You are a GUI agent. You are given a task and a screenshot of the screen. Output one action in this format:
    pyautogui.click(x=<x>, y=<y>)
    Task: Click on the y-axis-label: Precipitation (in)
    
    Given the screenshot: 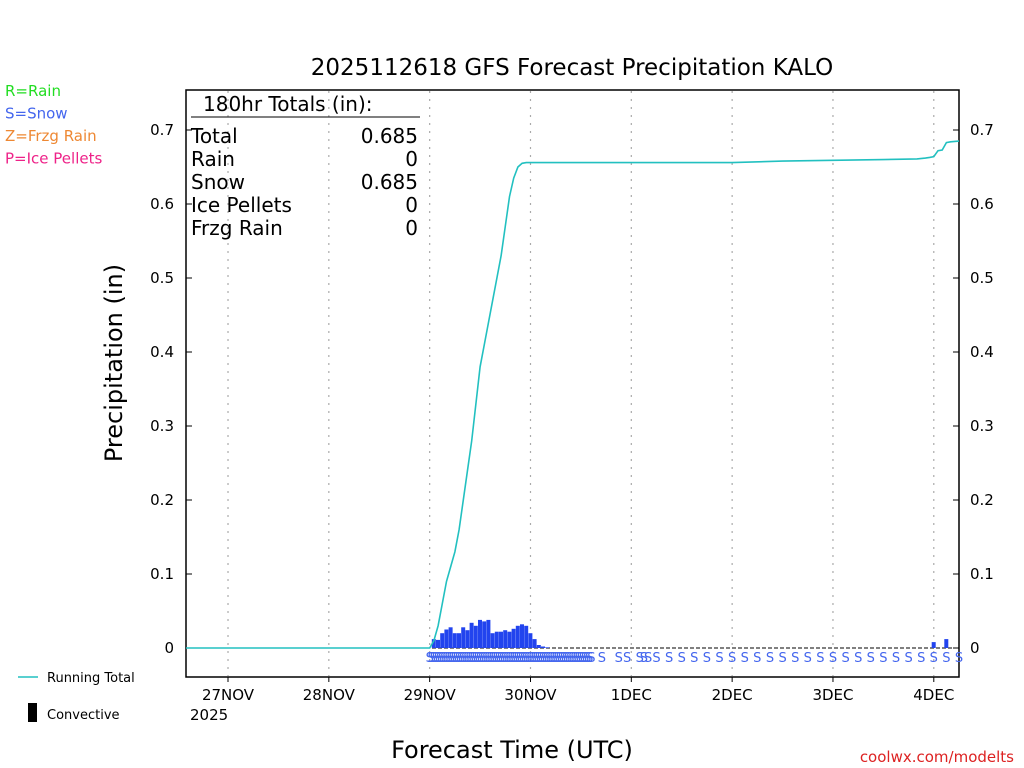 What is the action you would take?
    pyautogui.click(x=114, y=363)
    